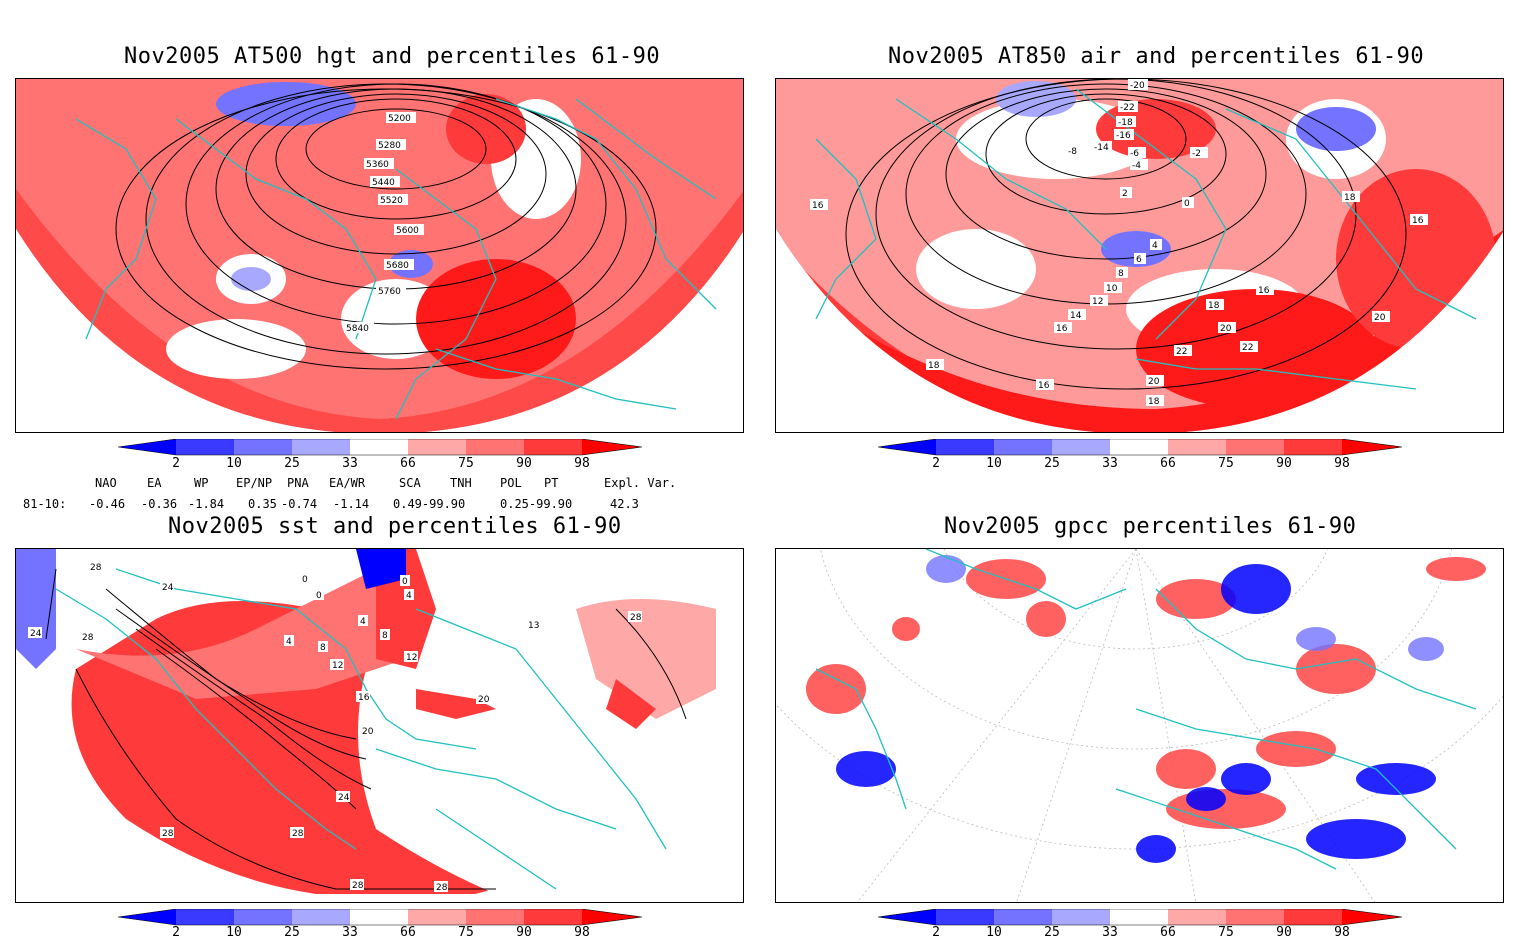 The width and height of the screenshot is (1520, 940). Describe the element at coordinates (107, 504) in the screenshot. I see `idx-nao-value: -0.46` at that location.